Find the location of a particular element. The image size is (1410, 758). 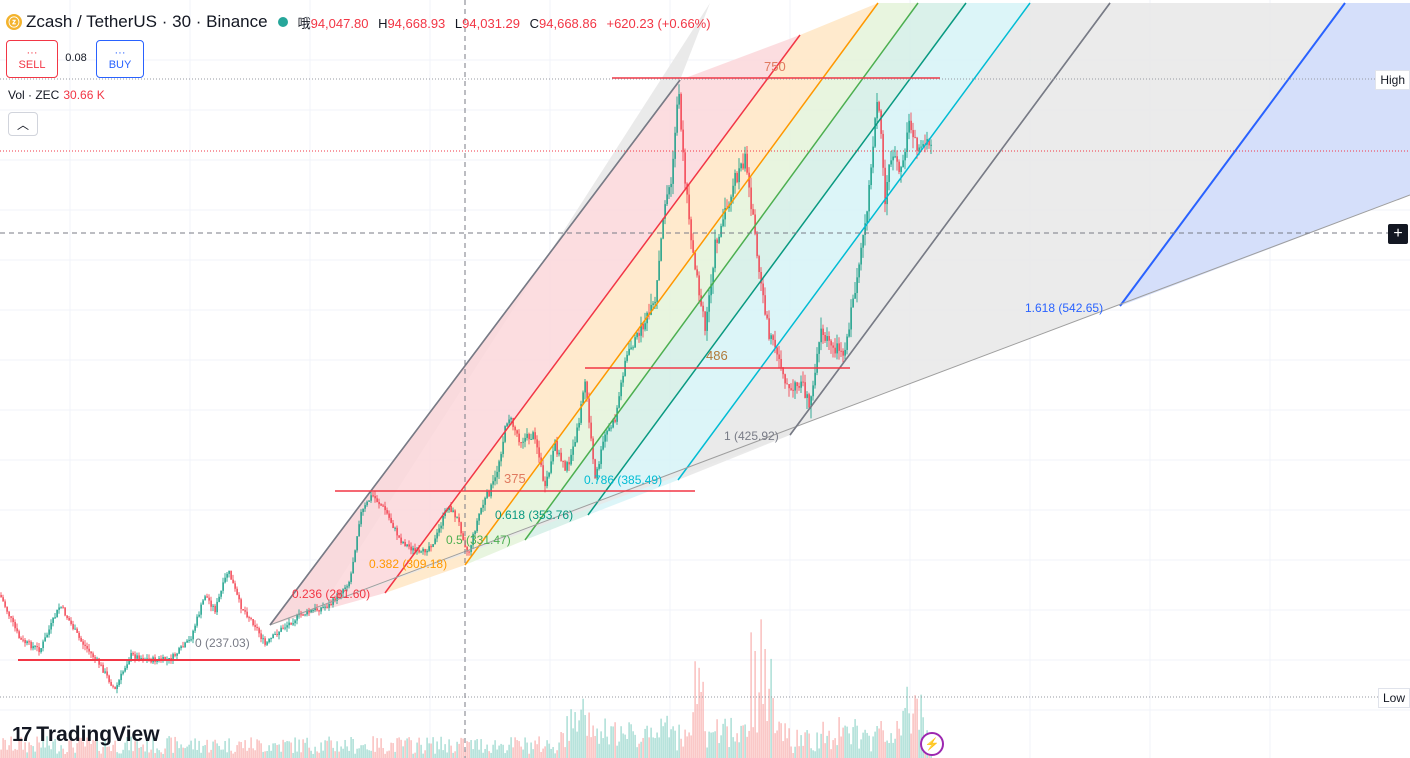

tradingview-mark-icon: 17 is located at coordinates (22, 734).